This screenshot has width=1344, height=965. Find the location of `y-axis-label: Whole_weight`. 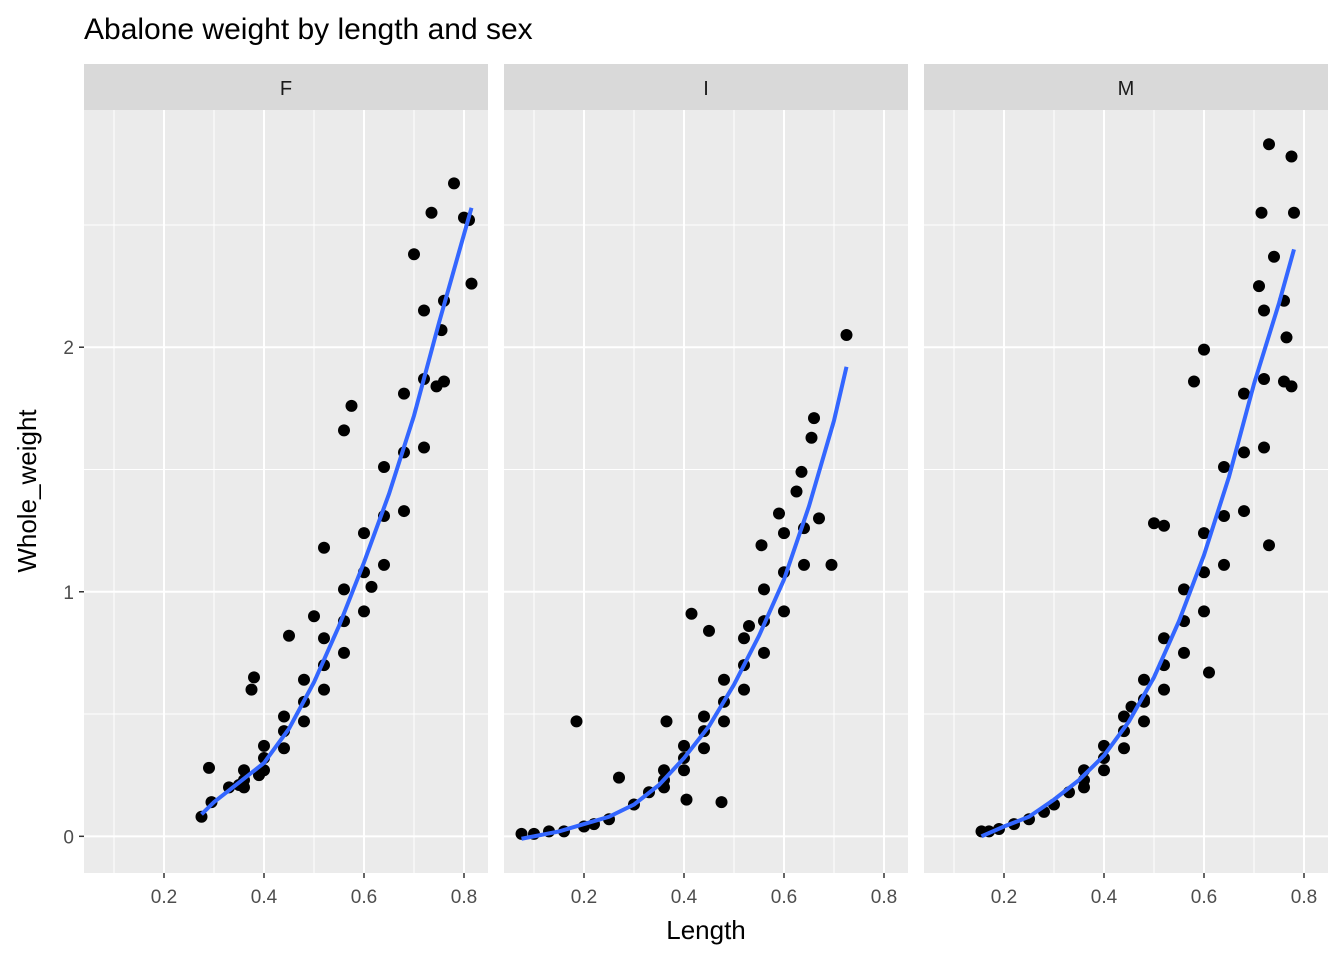

y-axis-label: Whole_weight is located at coordinates (27, 491).